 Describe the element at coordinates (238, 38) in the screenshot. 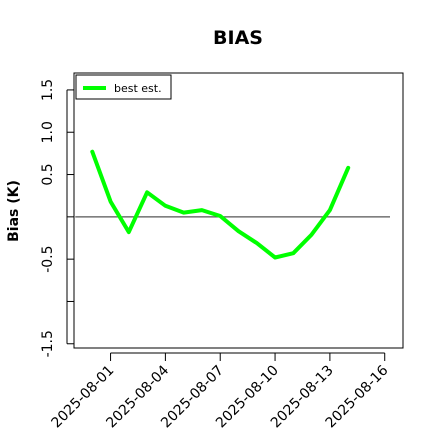

I see `chart-title: BIAS` at that location.